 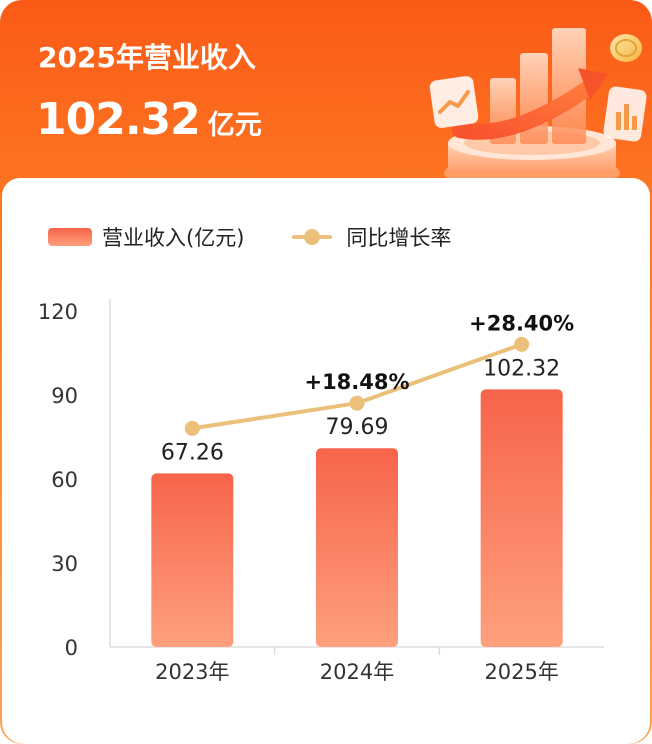 What do you see at coordinates (524, 110) in the screenshot?
I see `trend-arrow-icon` at bounding box center [524, 110].